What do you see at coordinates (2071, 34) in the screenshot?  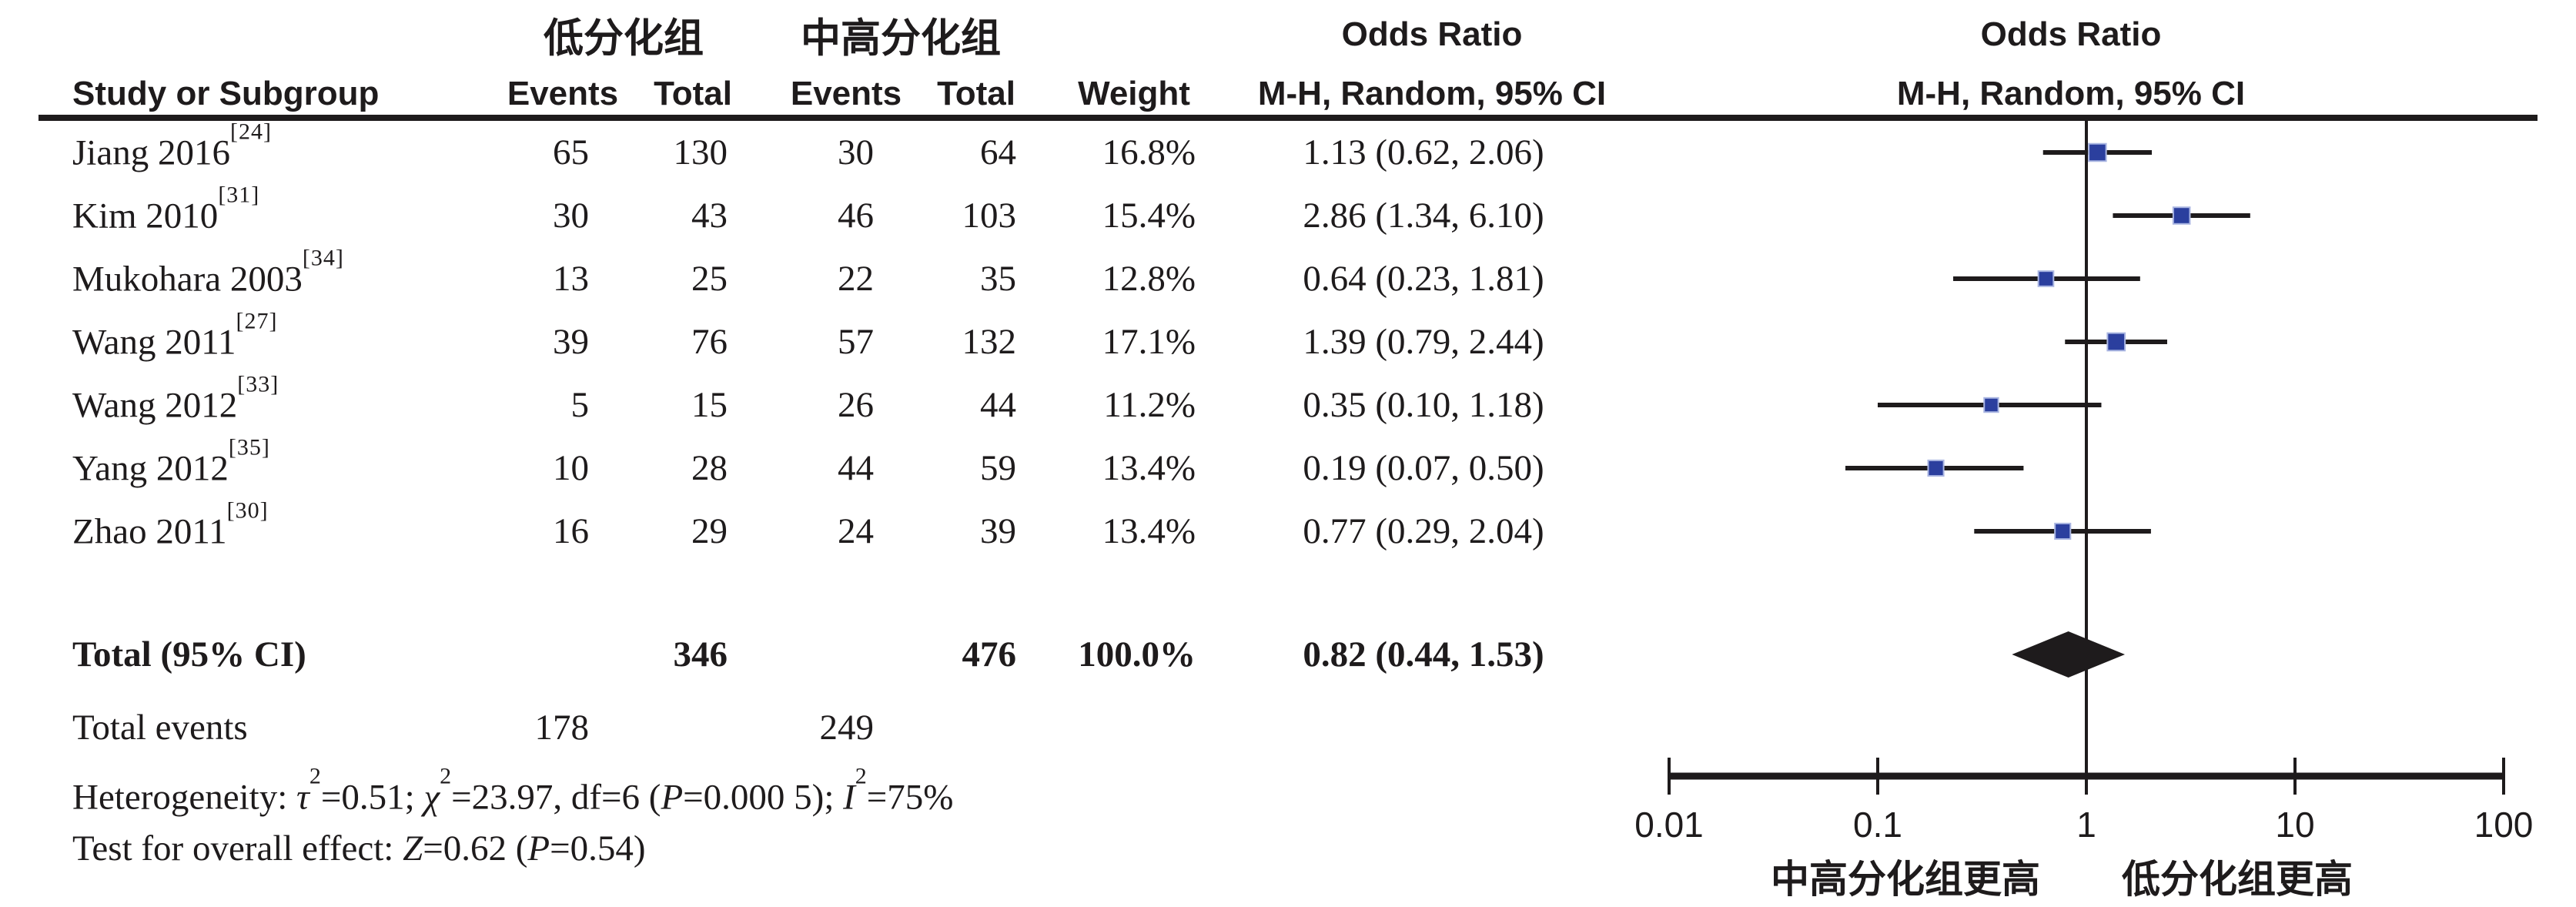 I see `odds-ratio-header-plot-col: Odds Ratio` at bounding box center [2071, 34].